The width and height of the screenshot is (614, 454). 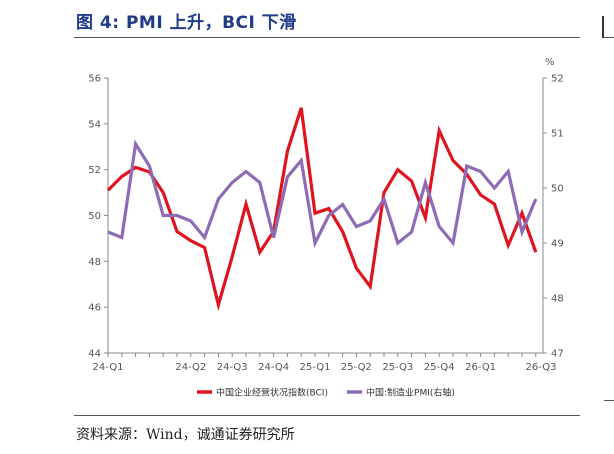 What do you see at coordinates (327, 415) in the screenshot?
I see `source-divider` at bounding box center [327, 415].